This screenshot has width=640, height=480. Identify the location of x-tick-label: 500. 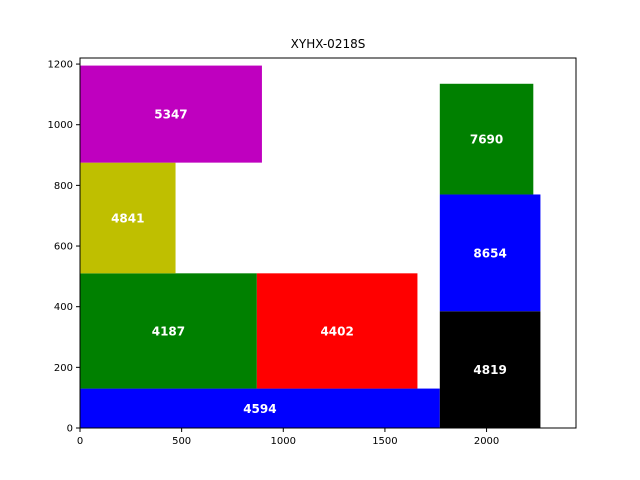
(181, 441).